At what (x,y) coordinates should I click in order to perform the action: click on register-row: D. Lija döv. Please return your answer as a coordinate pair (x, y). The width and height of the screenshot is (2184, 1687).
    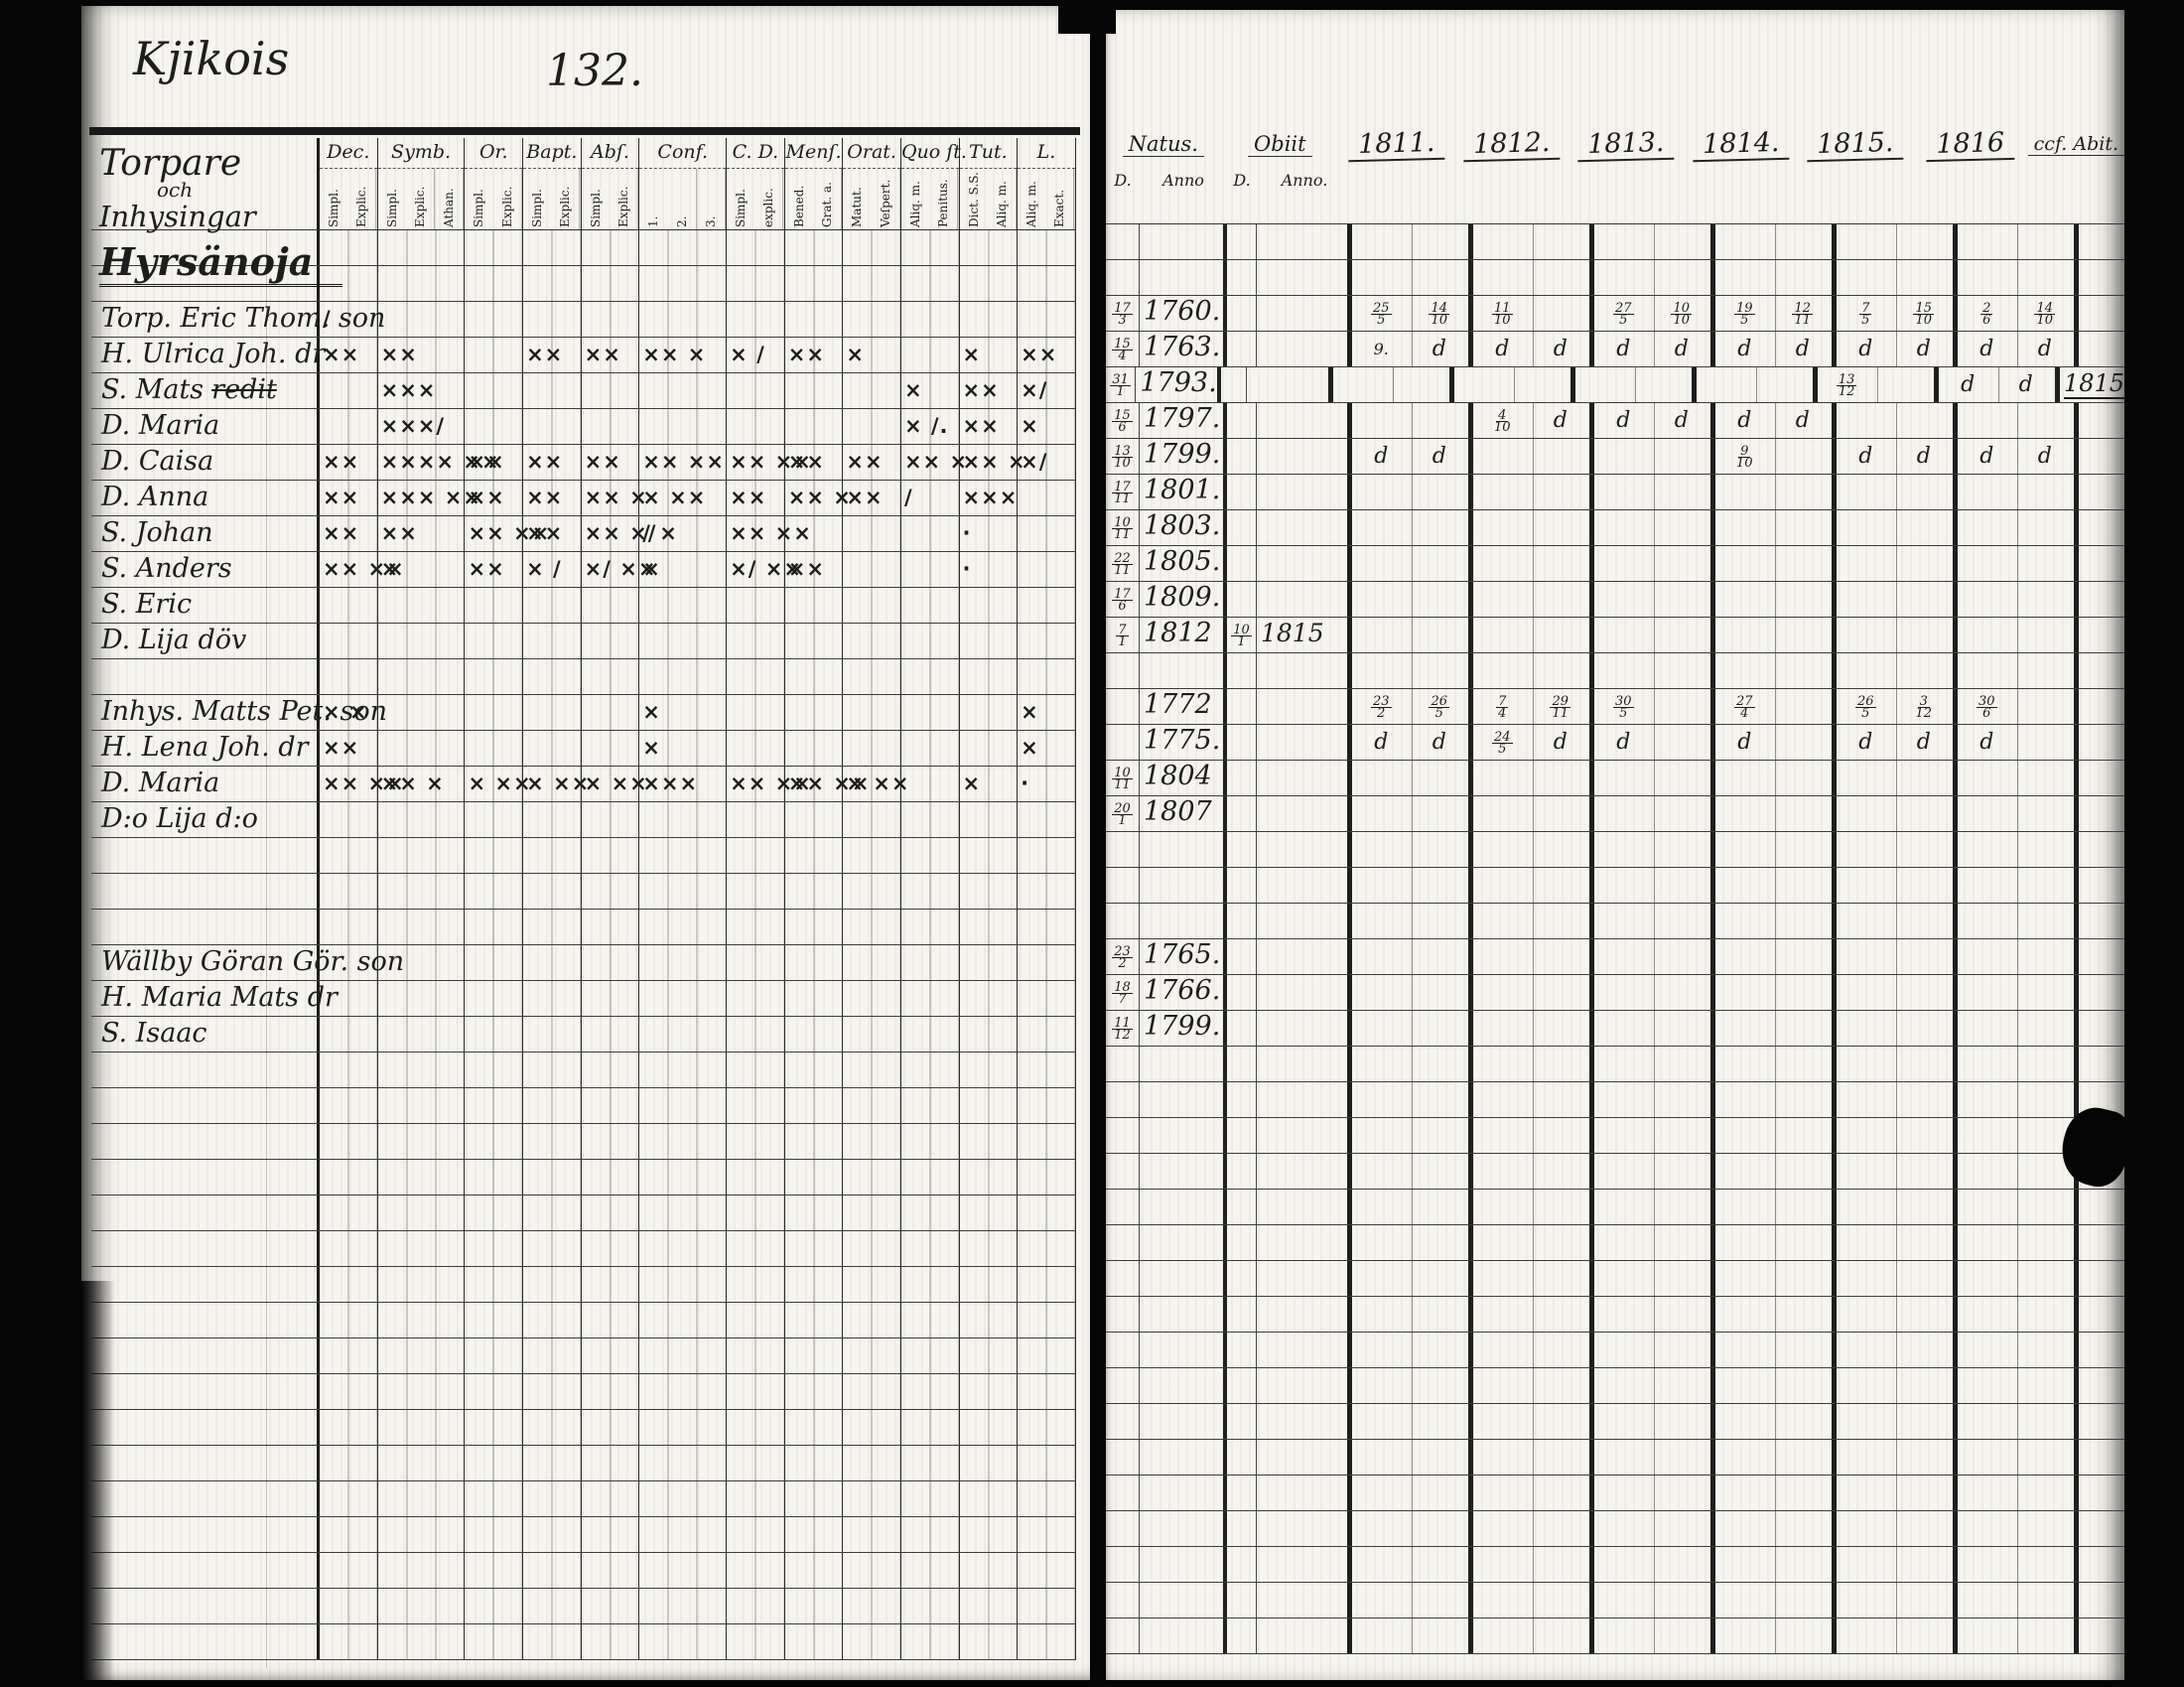
    Looking at the image, I should click on (583, 641).